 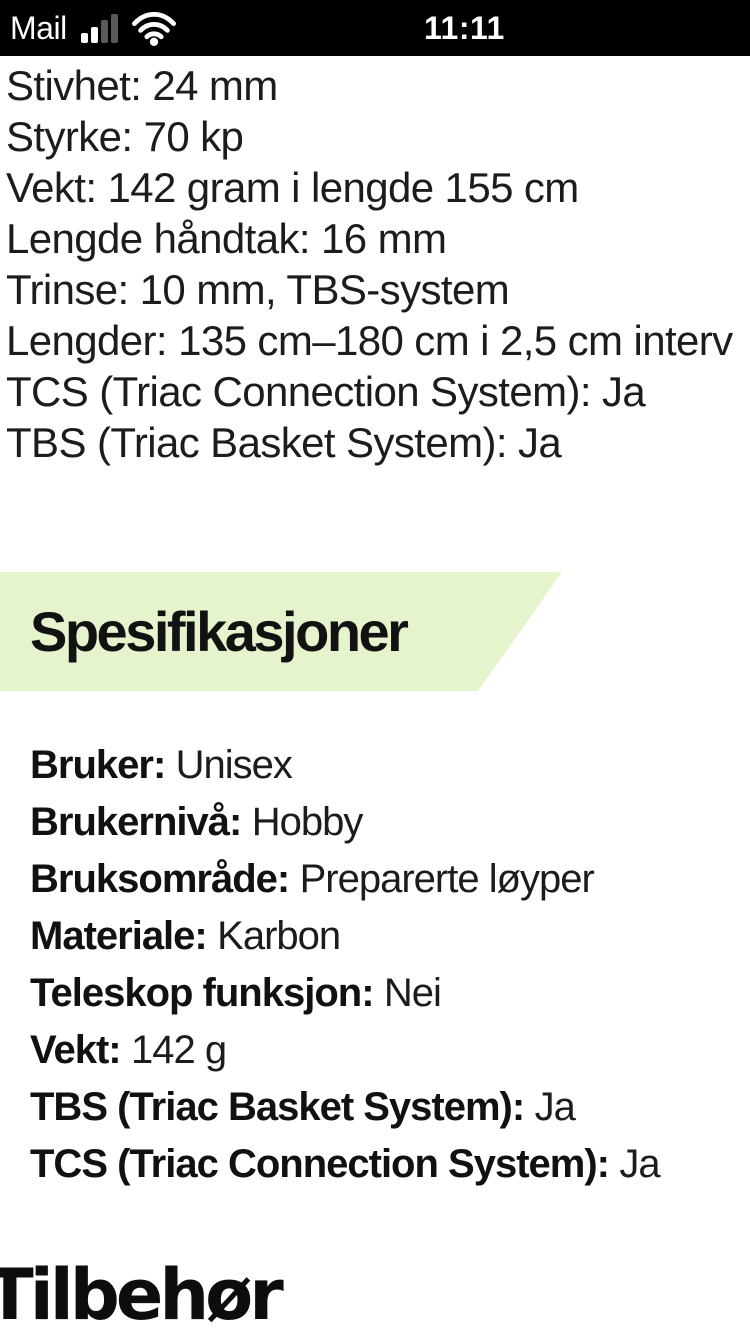 I want to click on specifications-banner: Spesifikasjoner, so click(x=281, y=631).